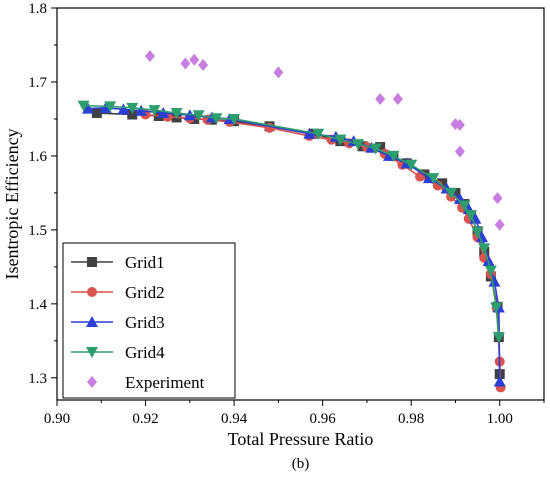  What do you see at coordinates (301, 464) in the screenshot?
I see `figure-caption: (b)` at bounding box center [301, 464].